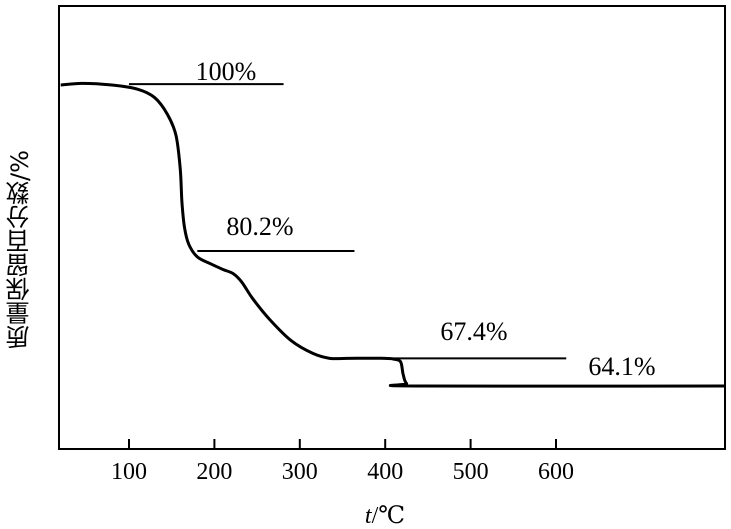 This screenshot has width=731, height=529. What do you see at coordinates (473, 331) in the screenshot?
I see `annotation-label-2: 67.4%` at bounding box center [473, 331].